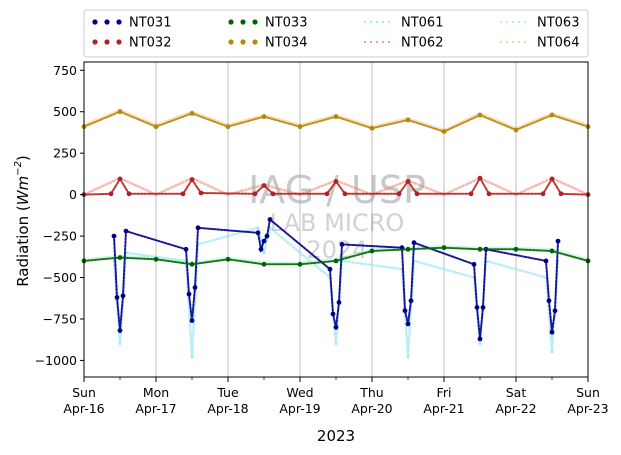 The height and width of the screenshot is (455, 621). I want to click on y-tick-label-2: −500, so click(60, 277).